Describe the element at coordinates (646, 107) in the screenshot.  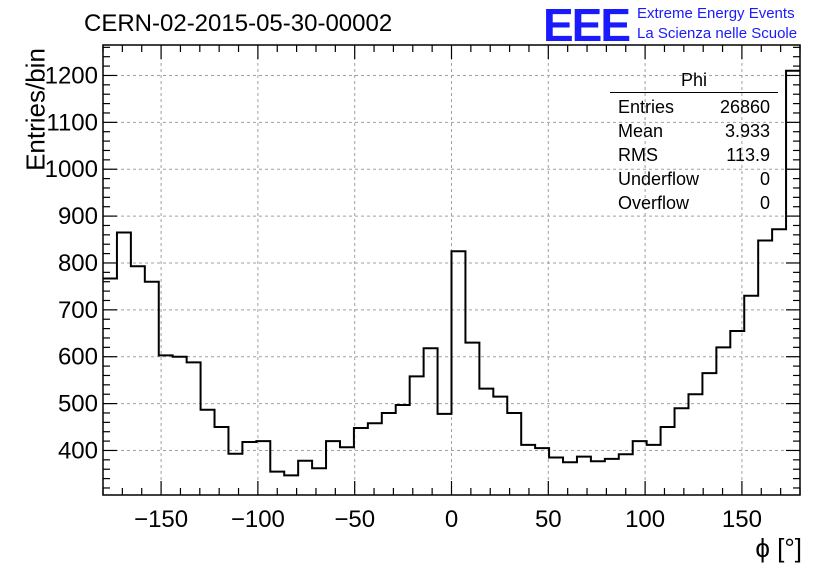
I see `stat-label: Entries` at that location.